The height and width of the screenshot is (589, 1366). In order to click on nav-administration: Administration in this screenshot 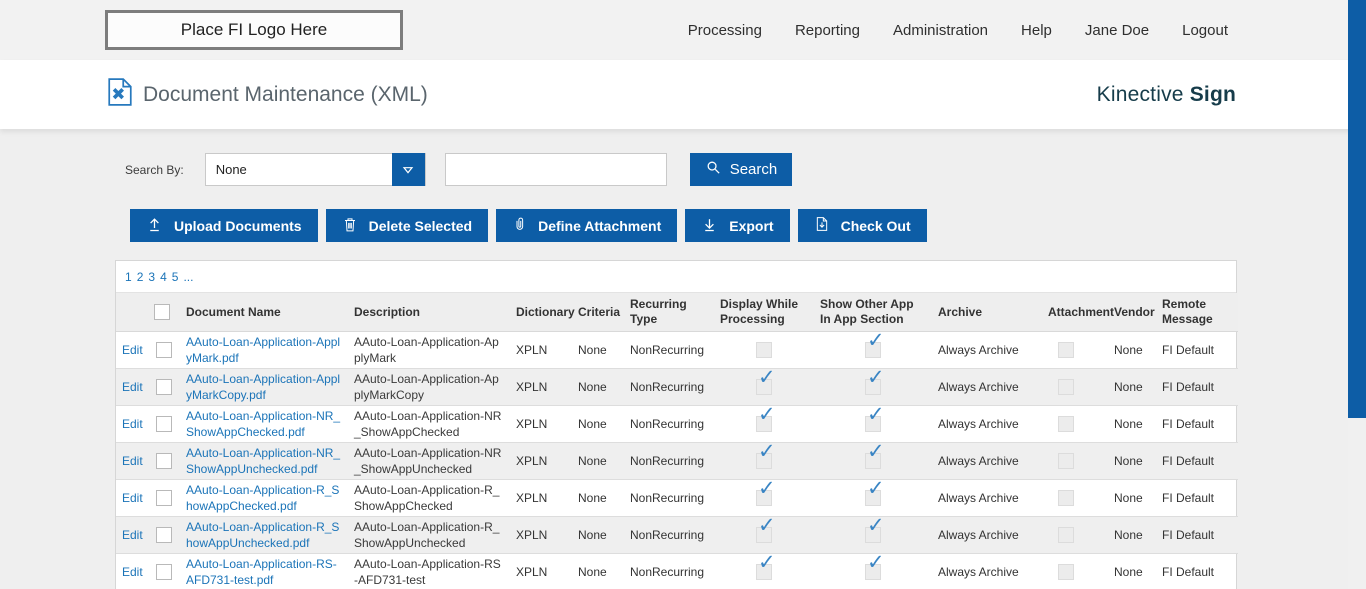, I will do `click(940, 30)`.